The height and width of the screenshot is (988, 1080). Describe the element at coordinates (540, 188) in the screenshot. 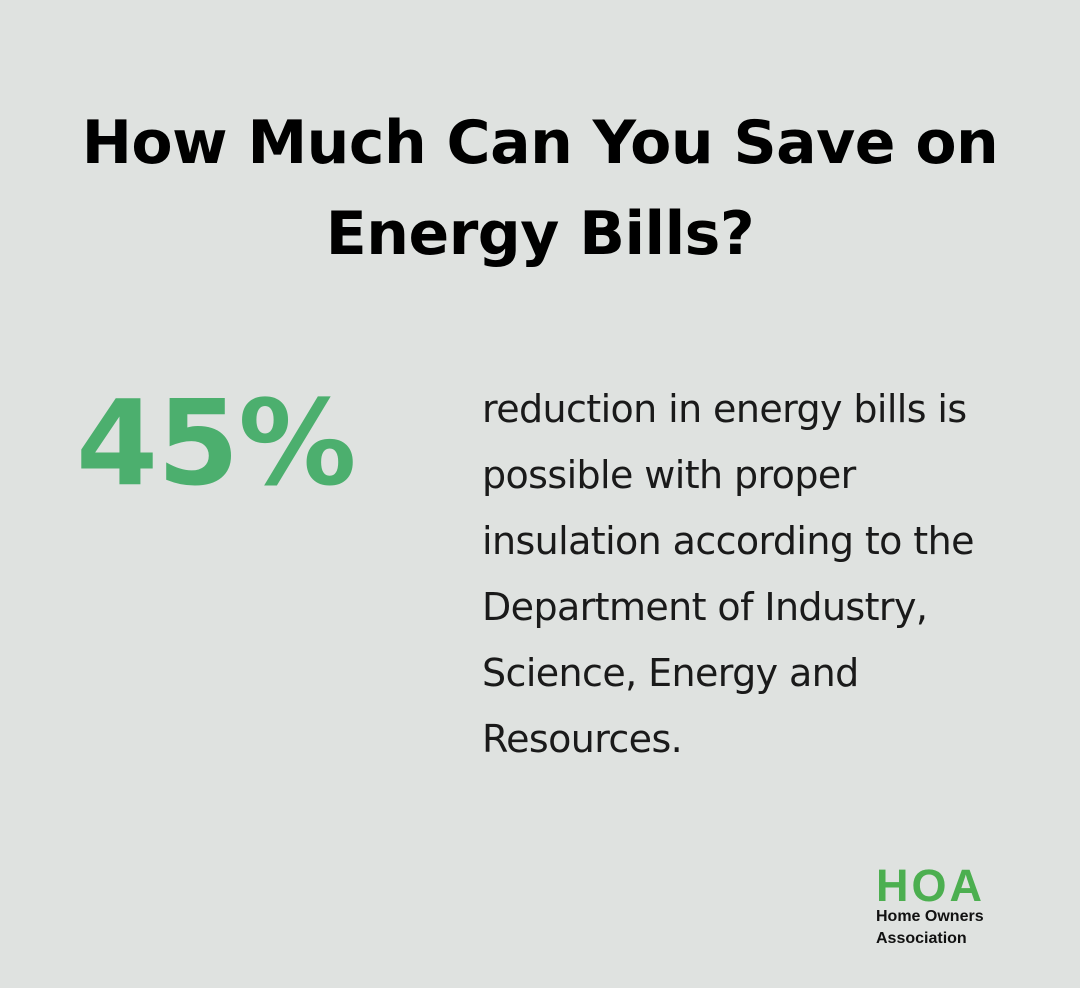

I see `page-title: How Much Can You Save on Energy Bills?` at that location.